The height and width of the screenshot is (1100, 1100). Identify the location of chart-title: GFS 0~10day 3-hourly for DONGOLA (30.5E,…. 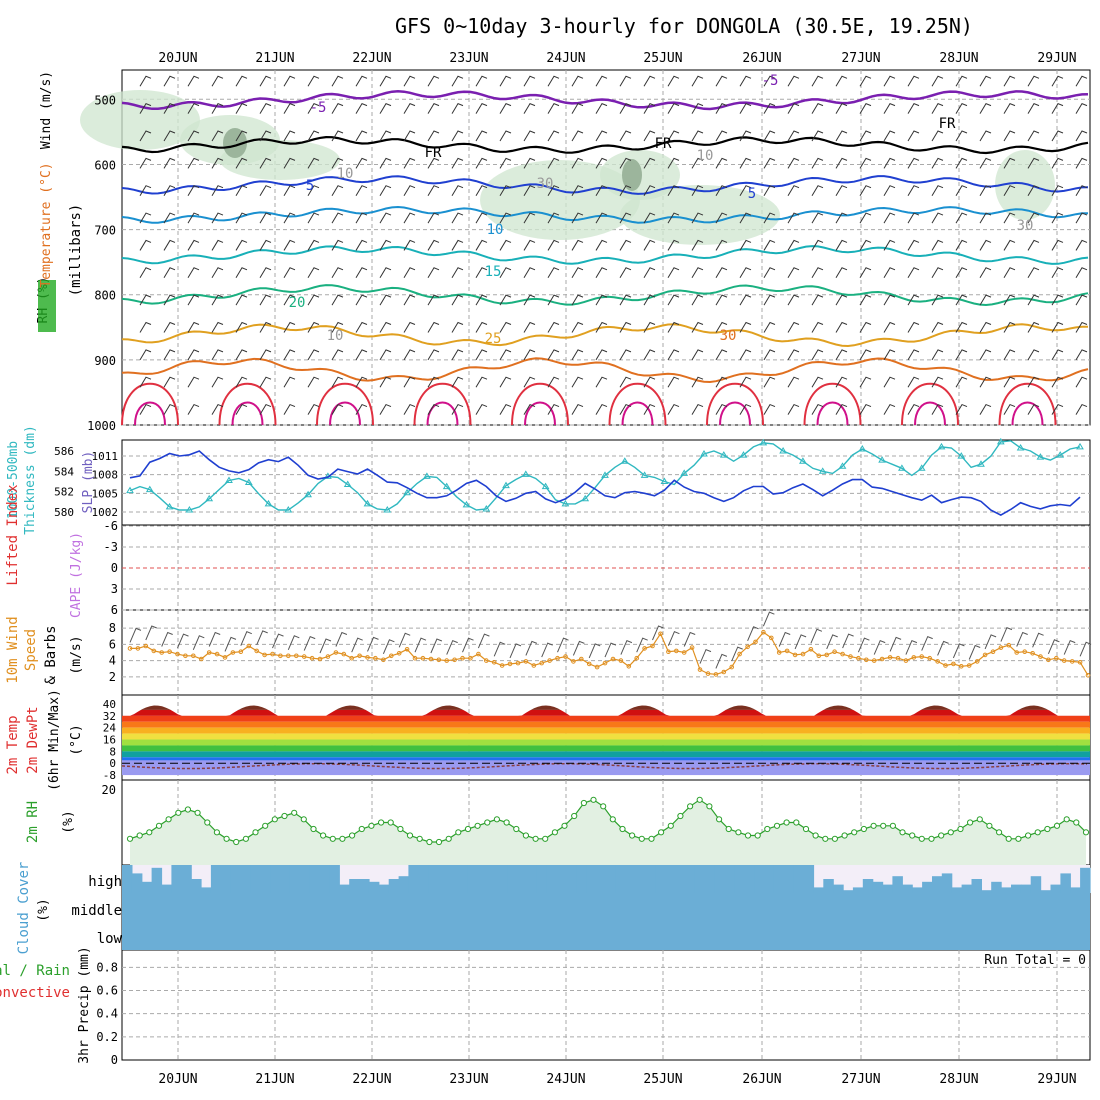
(684, 26).